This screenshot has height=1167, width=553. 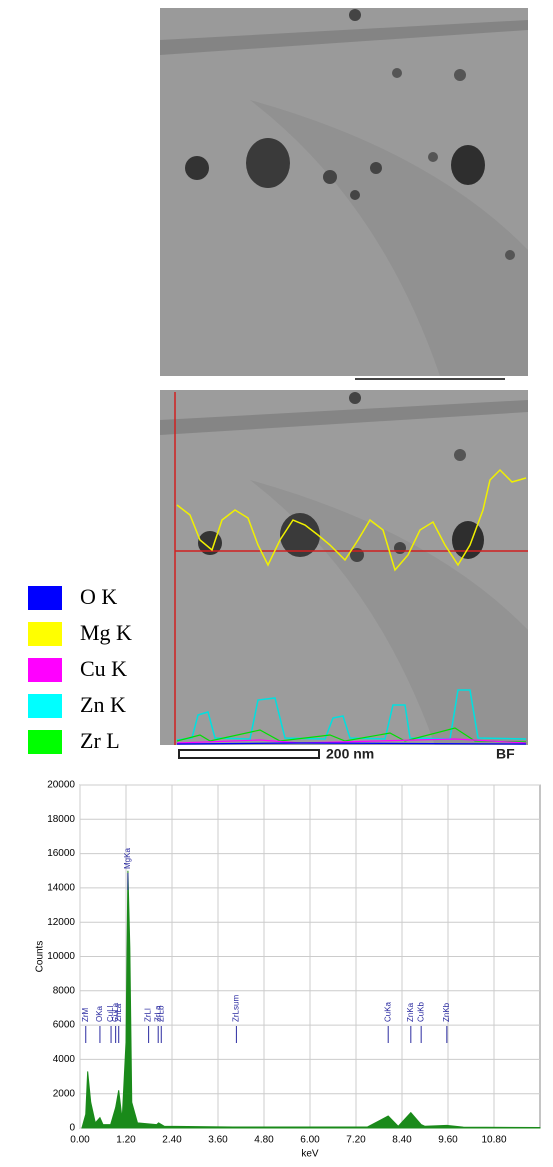 What do you see at coordinates (410, 1012) in the screenshot?
I see `peak-label: ZnKa` at bounding box center [410, 1012].